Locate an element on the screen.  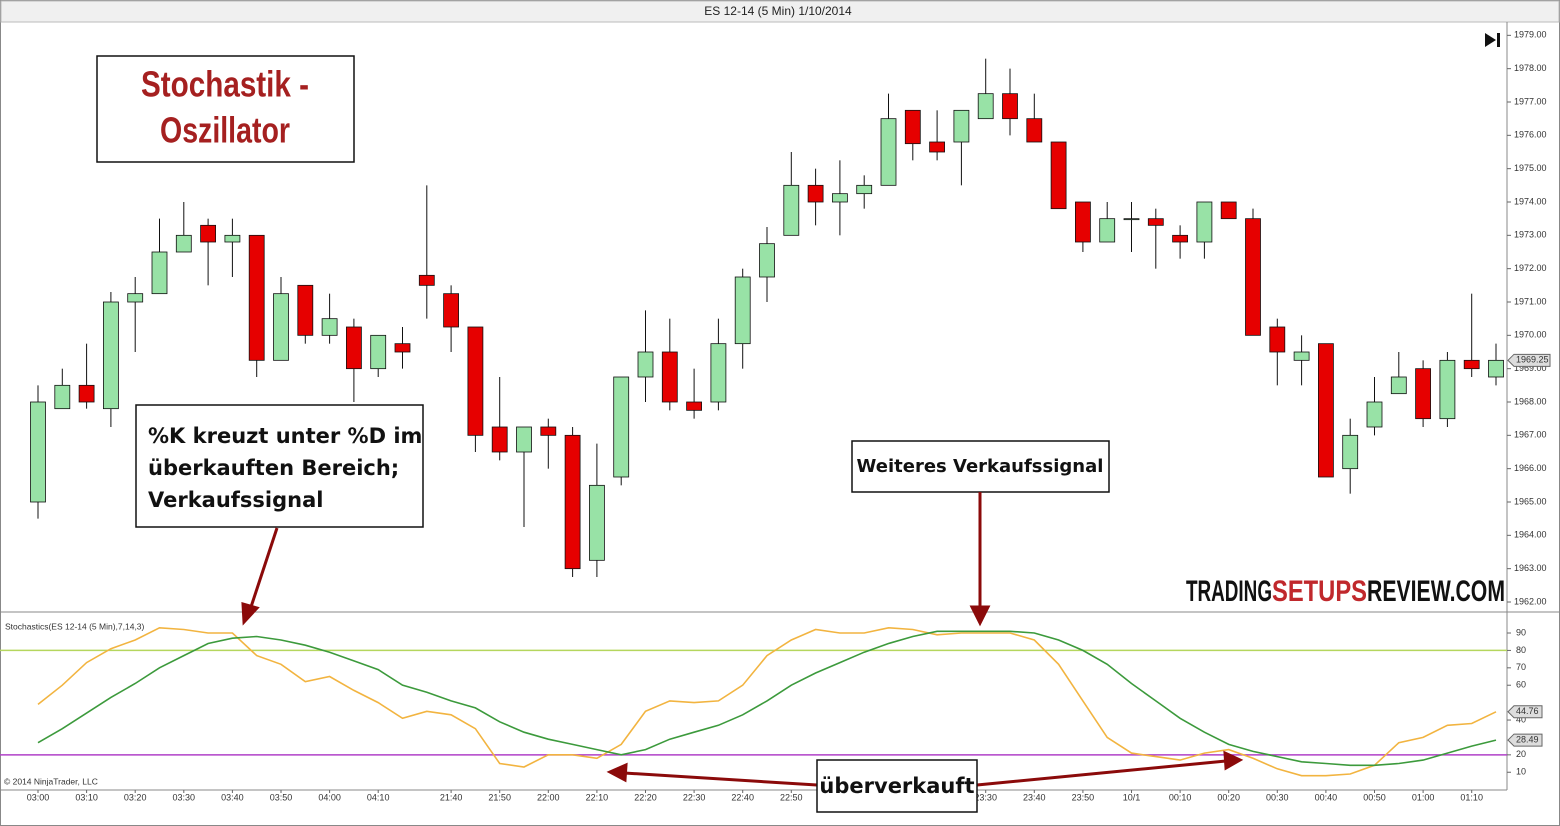
y-tick-label: 1969.00 is located at coordinates (1530, 368).